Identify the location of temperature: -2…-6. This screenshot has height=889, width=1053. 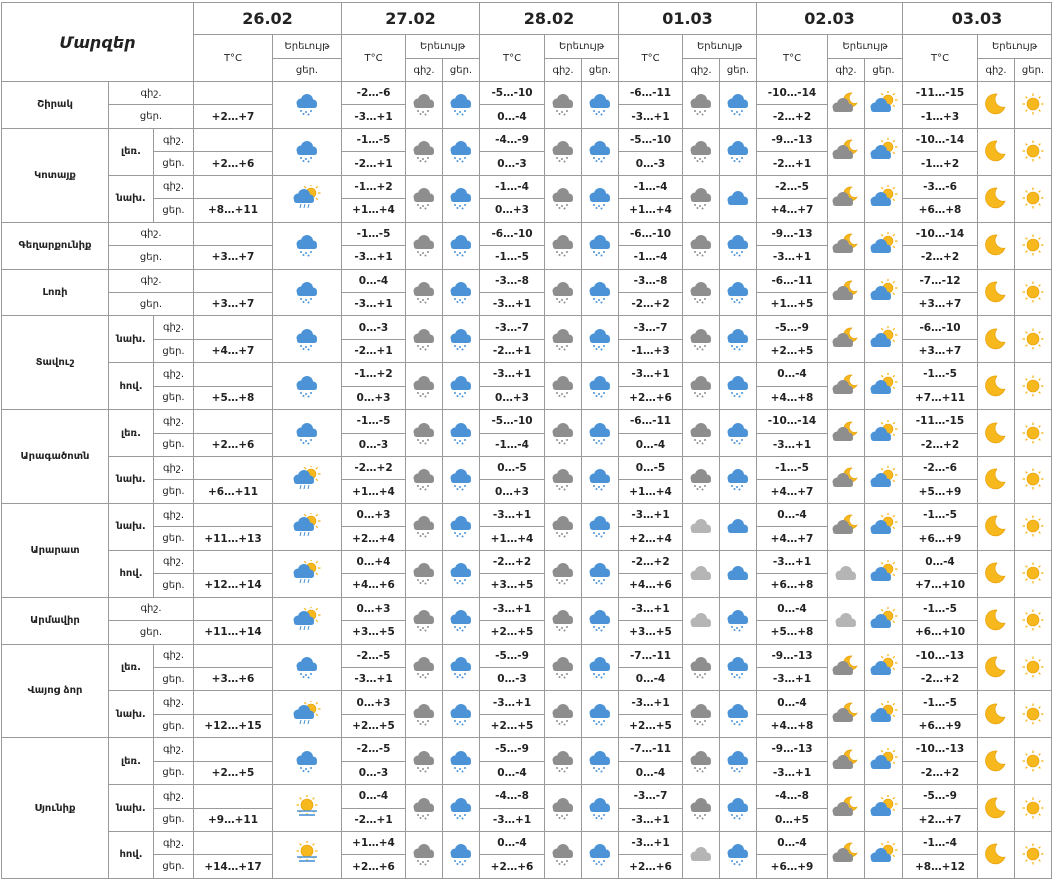
(940, 468).